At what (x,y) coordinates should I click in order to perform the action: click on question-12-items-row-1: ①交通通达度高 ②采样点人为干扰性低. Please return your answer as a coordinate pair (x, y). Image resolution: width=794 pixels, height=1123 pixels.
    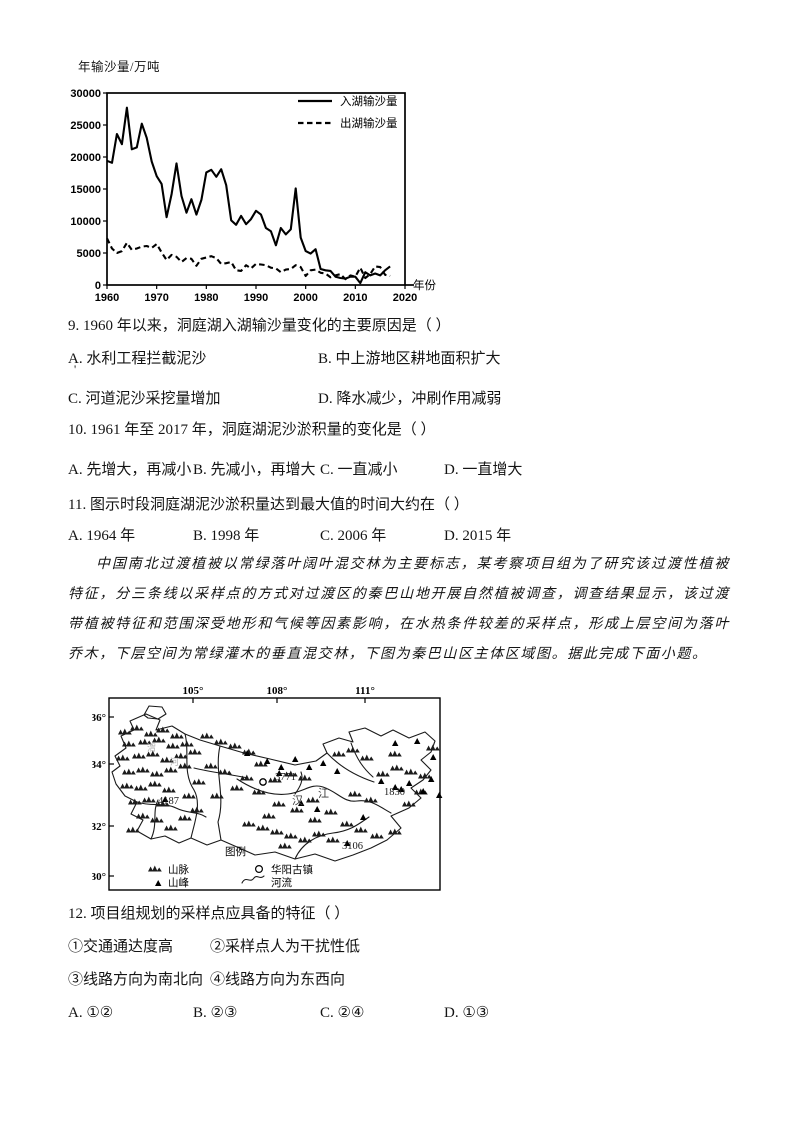
    Looking at the image, I should click on (399, 947).